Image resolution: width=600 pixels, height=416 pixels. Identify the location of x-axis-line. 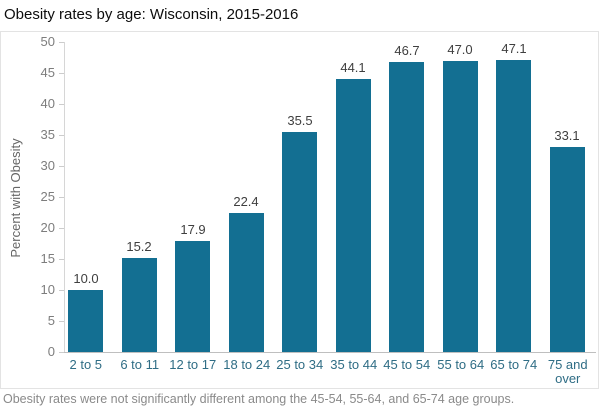
(330, 352).